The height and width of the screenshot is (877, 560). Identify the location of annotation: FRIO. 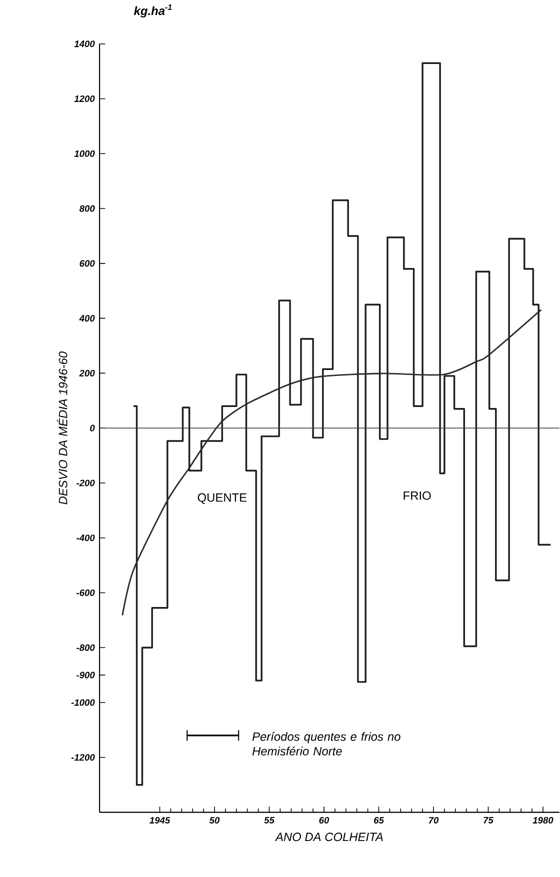
(417, 495).